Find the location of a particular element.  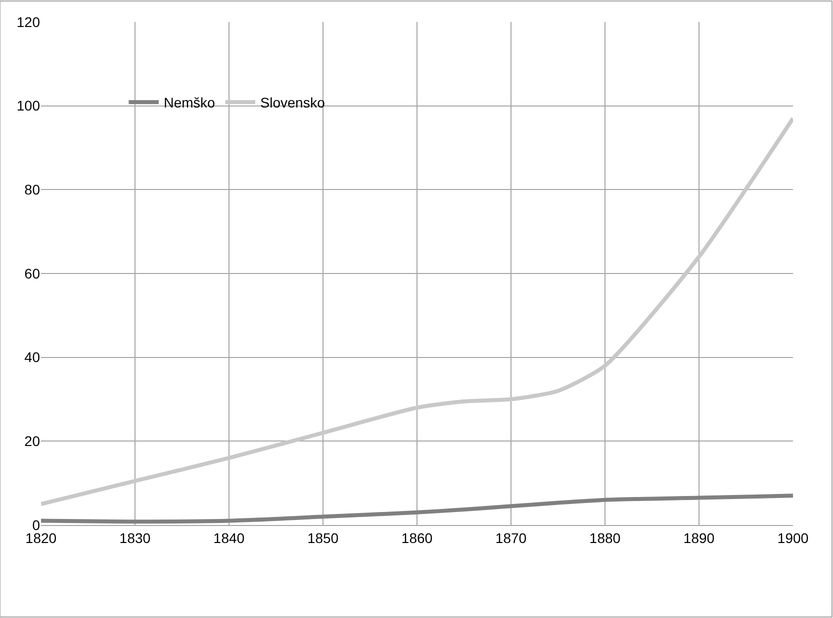

y-tick-label: 100 is located at coordinates (28, 106).